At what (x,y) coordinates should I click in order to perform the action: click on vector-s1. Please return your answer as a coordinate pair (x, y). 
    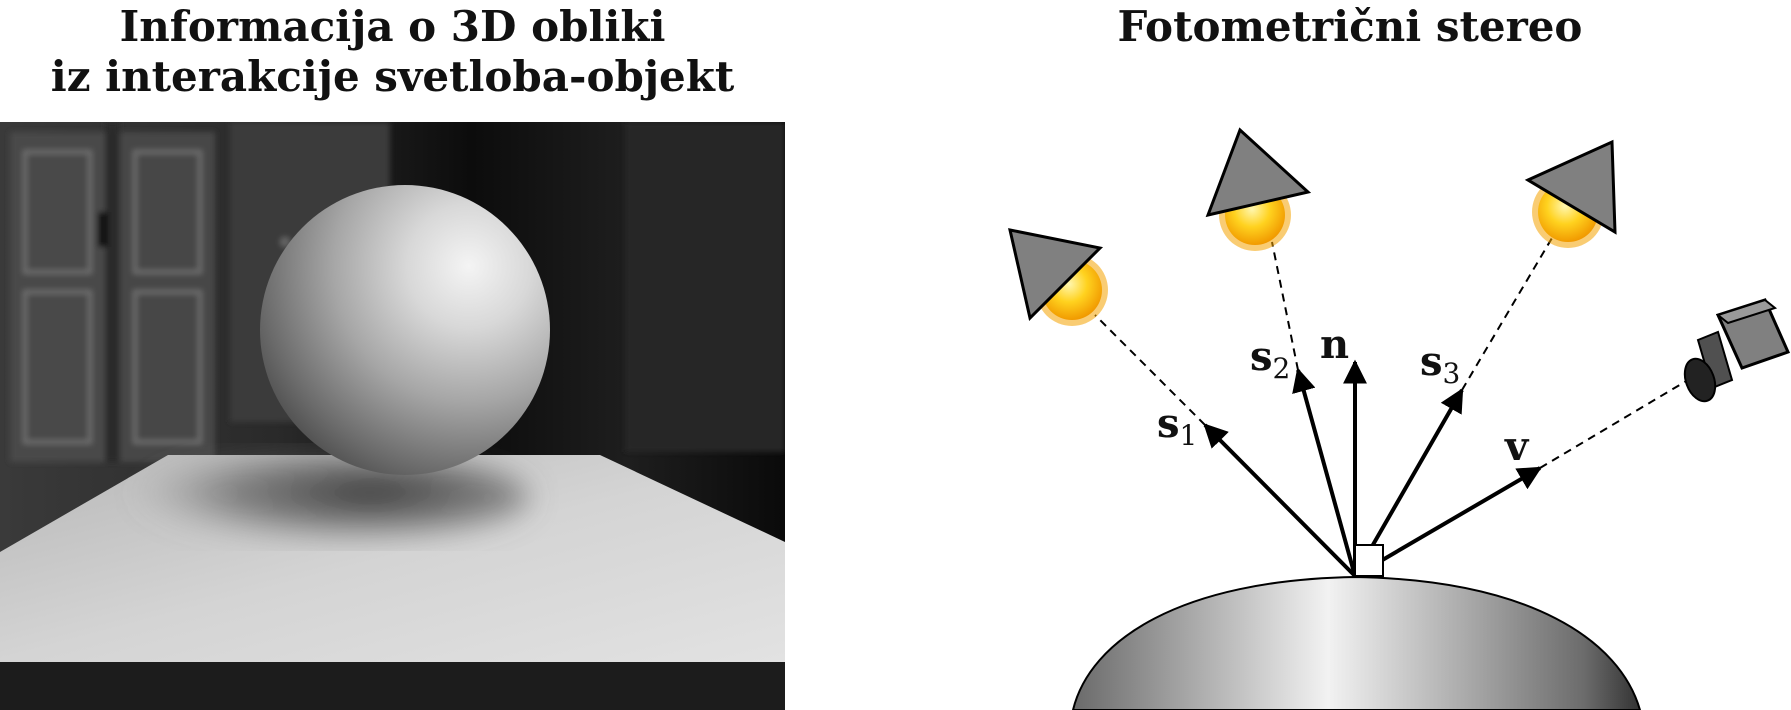
    Looking at the image, I should click on (1280, 500).